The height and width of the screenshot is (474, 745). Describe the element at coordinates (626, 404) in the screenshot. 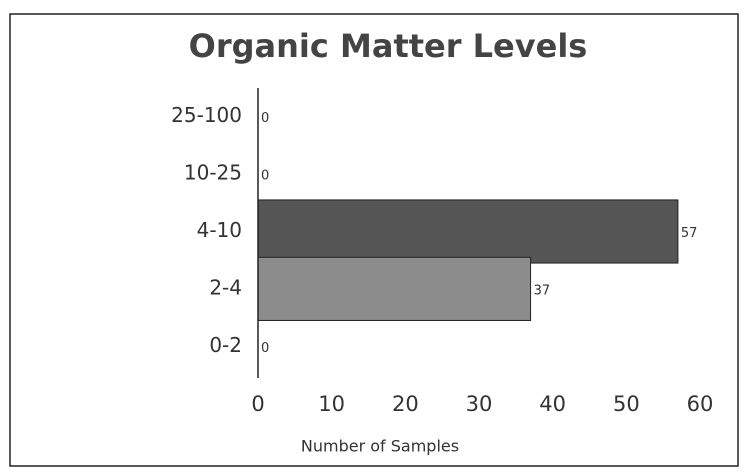

I see `x-tick-label: 50` at that location.